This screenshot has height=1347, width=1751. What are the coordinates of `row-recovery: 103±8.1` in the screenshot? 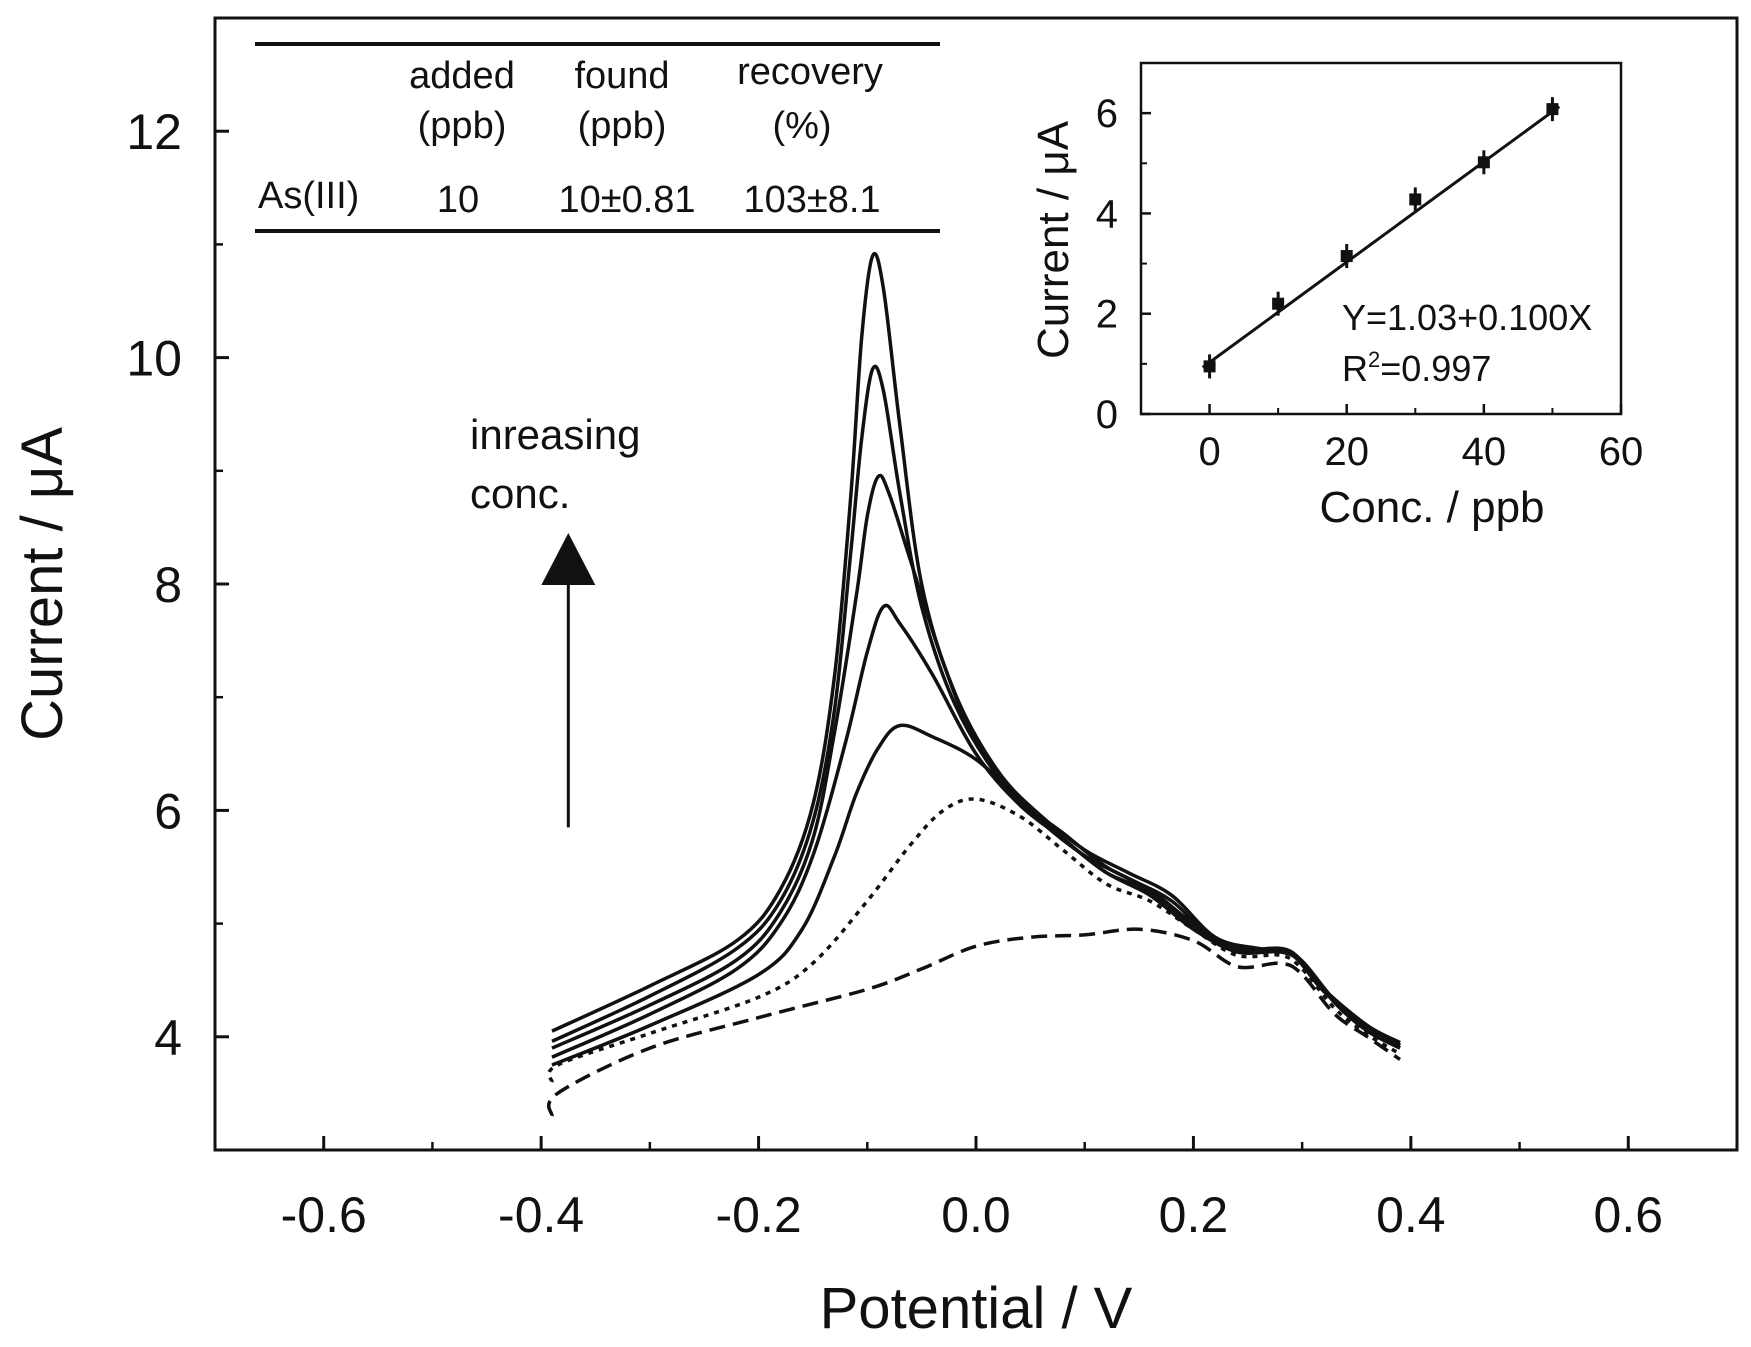 It's located at (811, 200).